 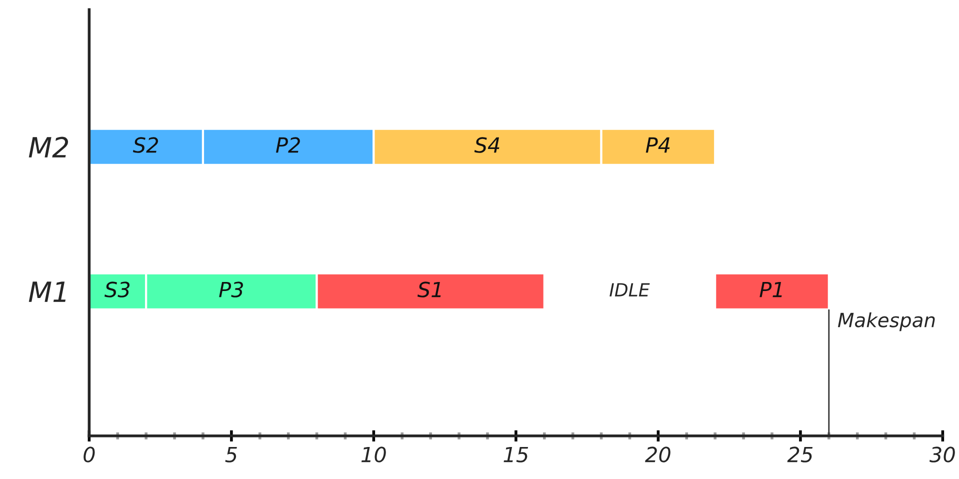 What do you see at coordinates (657, 454) in the screenshot?
I see `x-tick-label: 20` at bounding box center [657, 454].